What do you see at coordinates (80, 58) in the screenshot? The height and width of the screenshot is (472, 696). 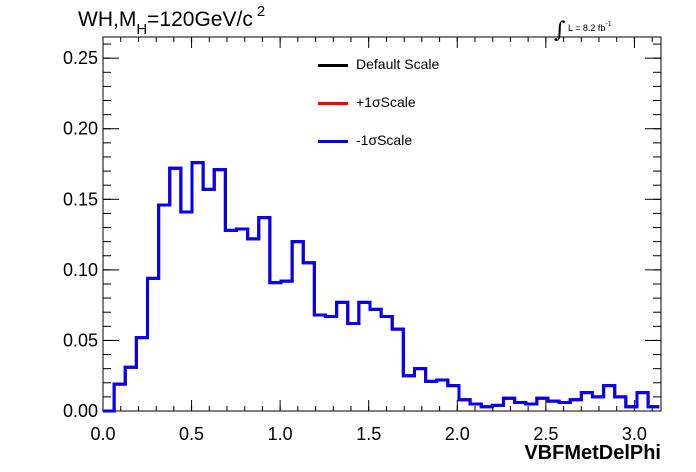 I see `y-tick-label: 0.25` at bounding box center [80, 58].